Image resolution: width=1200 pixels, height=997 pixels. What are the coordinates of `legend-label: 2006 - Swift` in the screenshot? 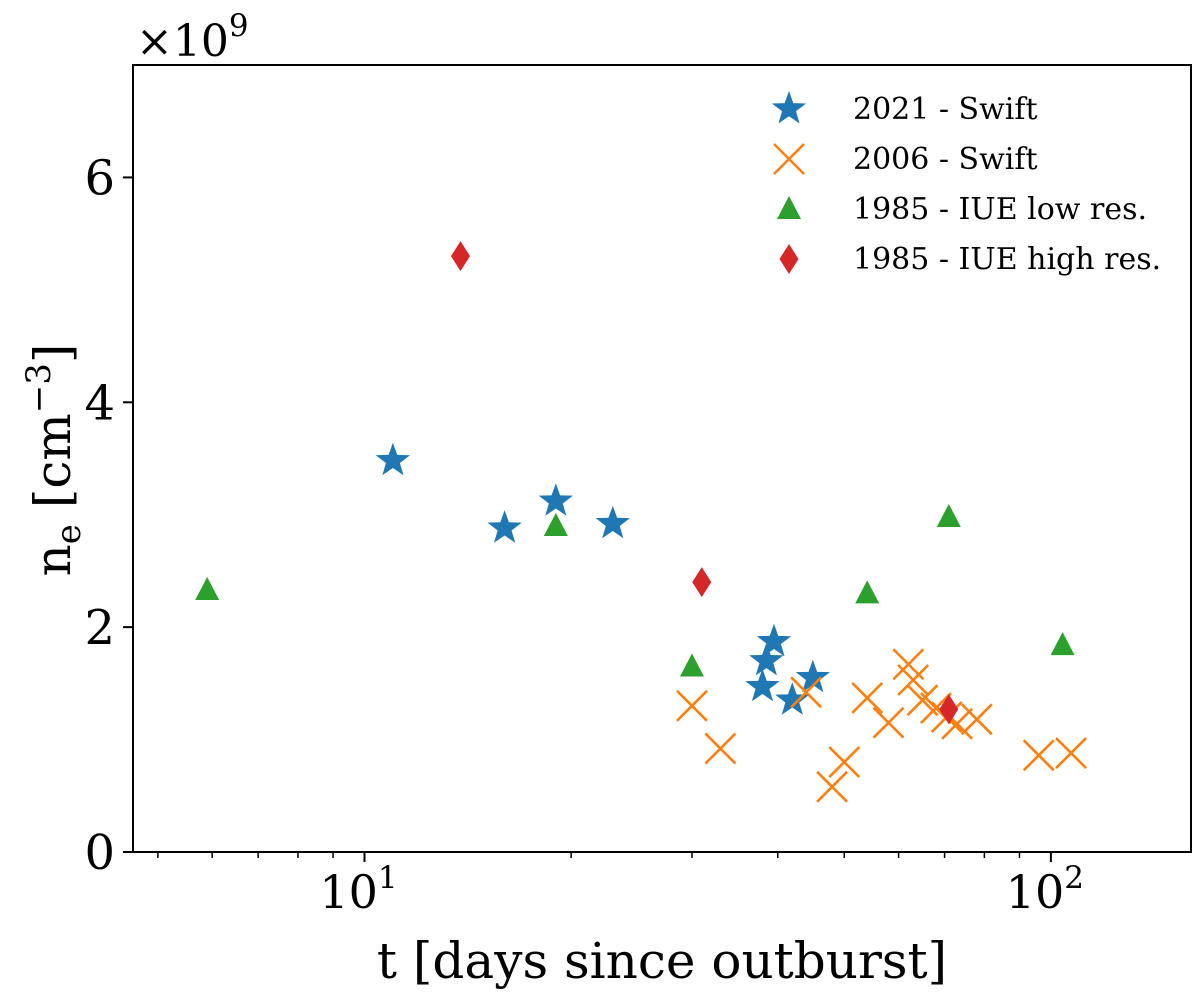 It's located at (945, 159).